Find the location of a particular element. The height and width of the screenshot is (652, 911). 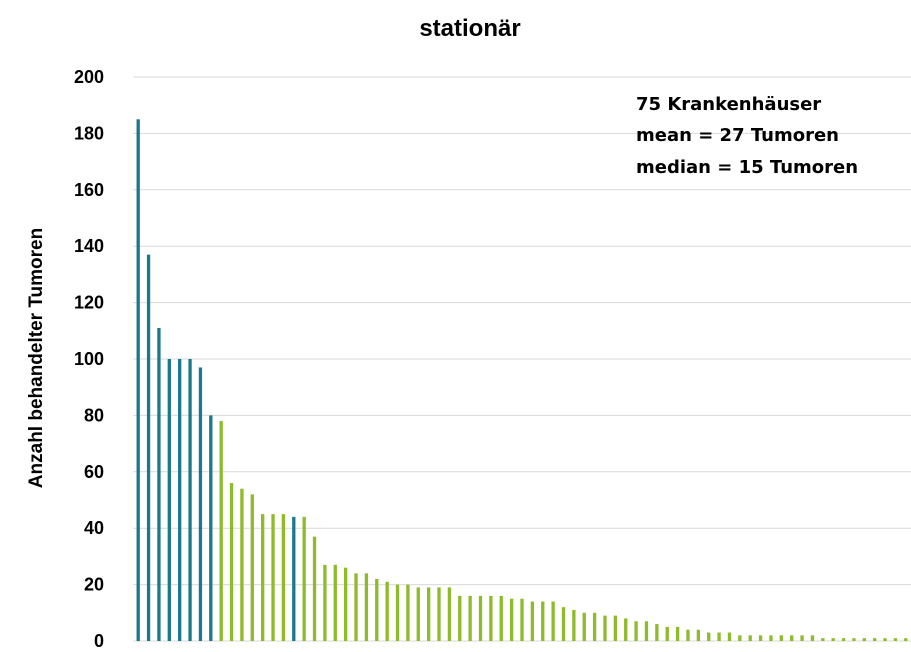

y-tick-label: 60 is located at coordinates (94, 472).